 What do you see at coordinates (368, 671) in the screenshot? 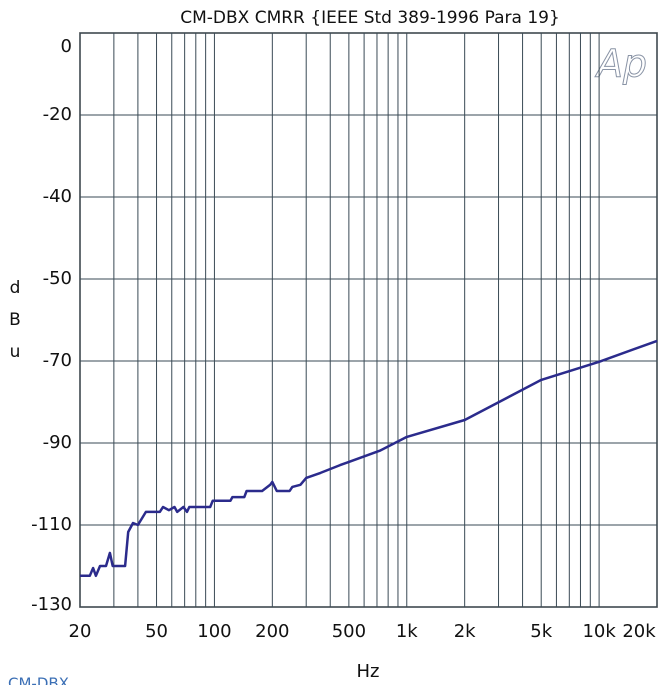
I see `x-axis-label: Hz` at bounding box center [368, 671].